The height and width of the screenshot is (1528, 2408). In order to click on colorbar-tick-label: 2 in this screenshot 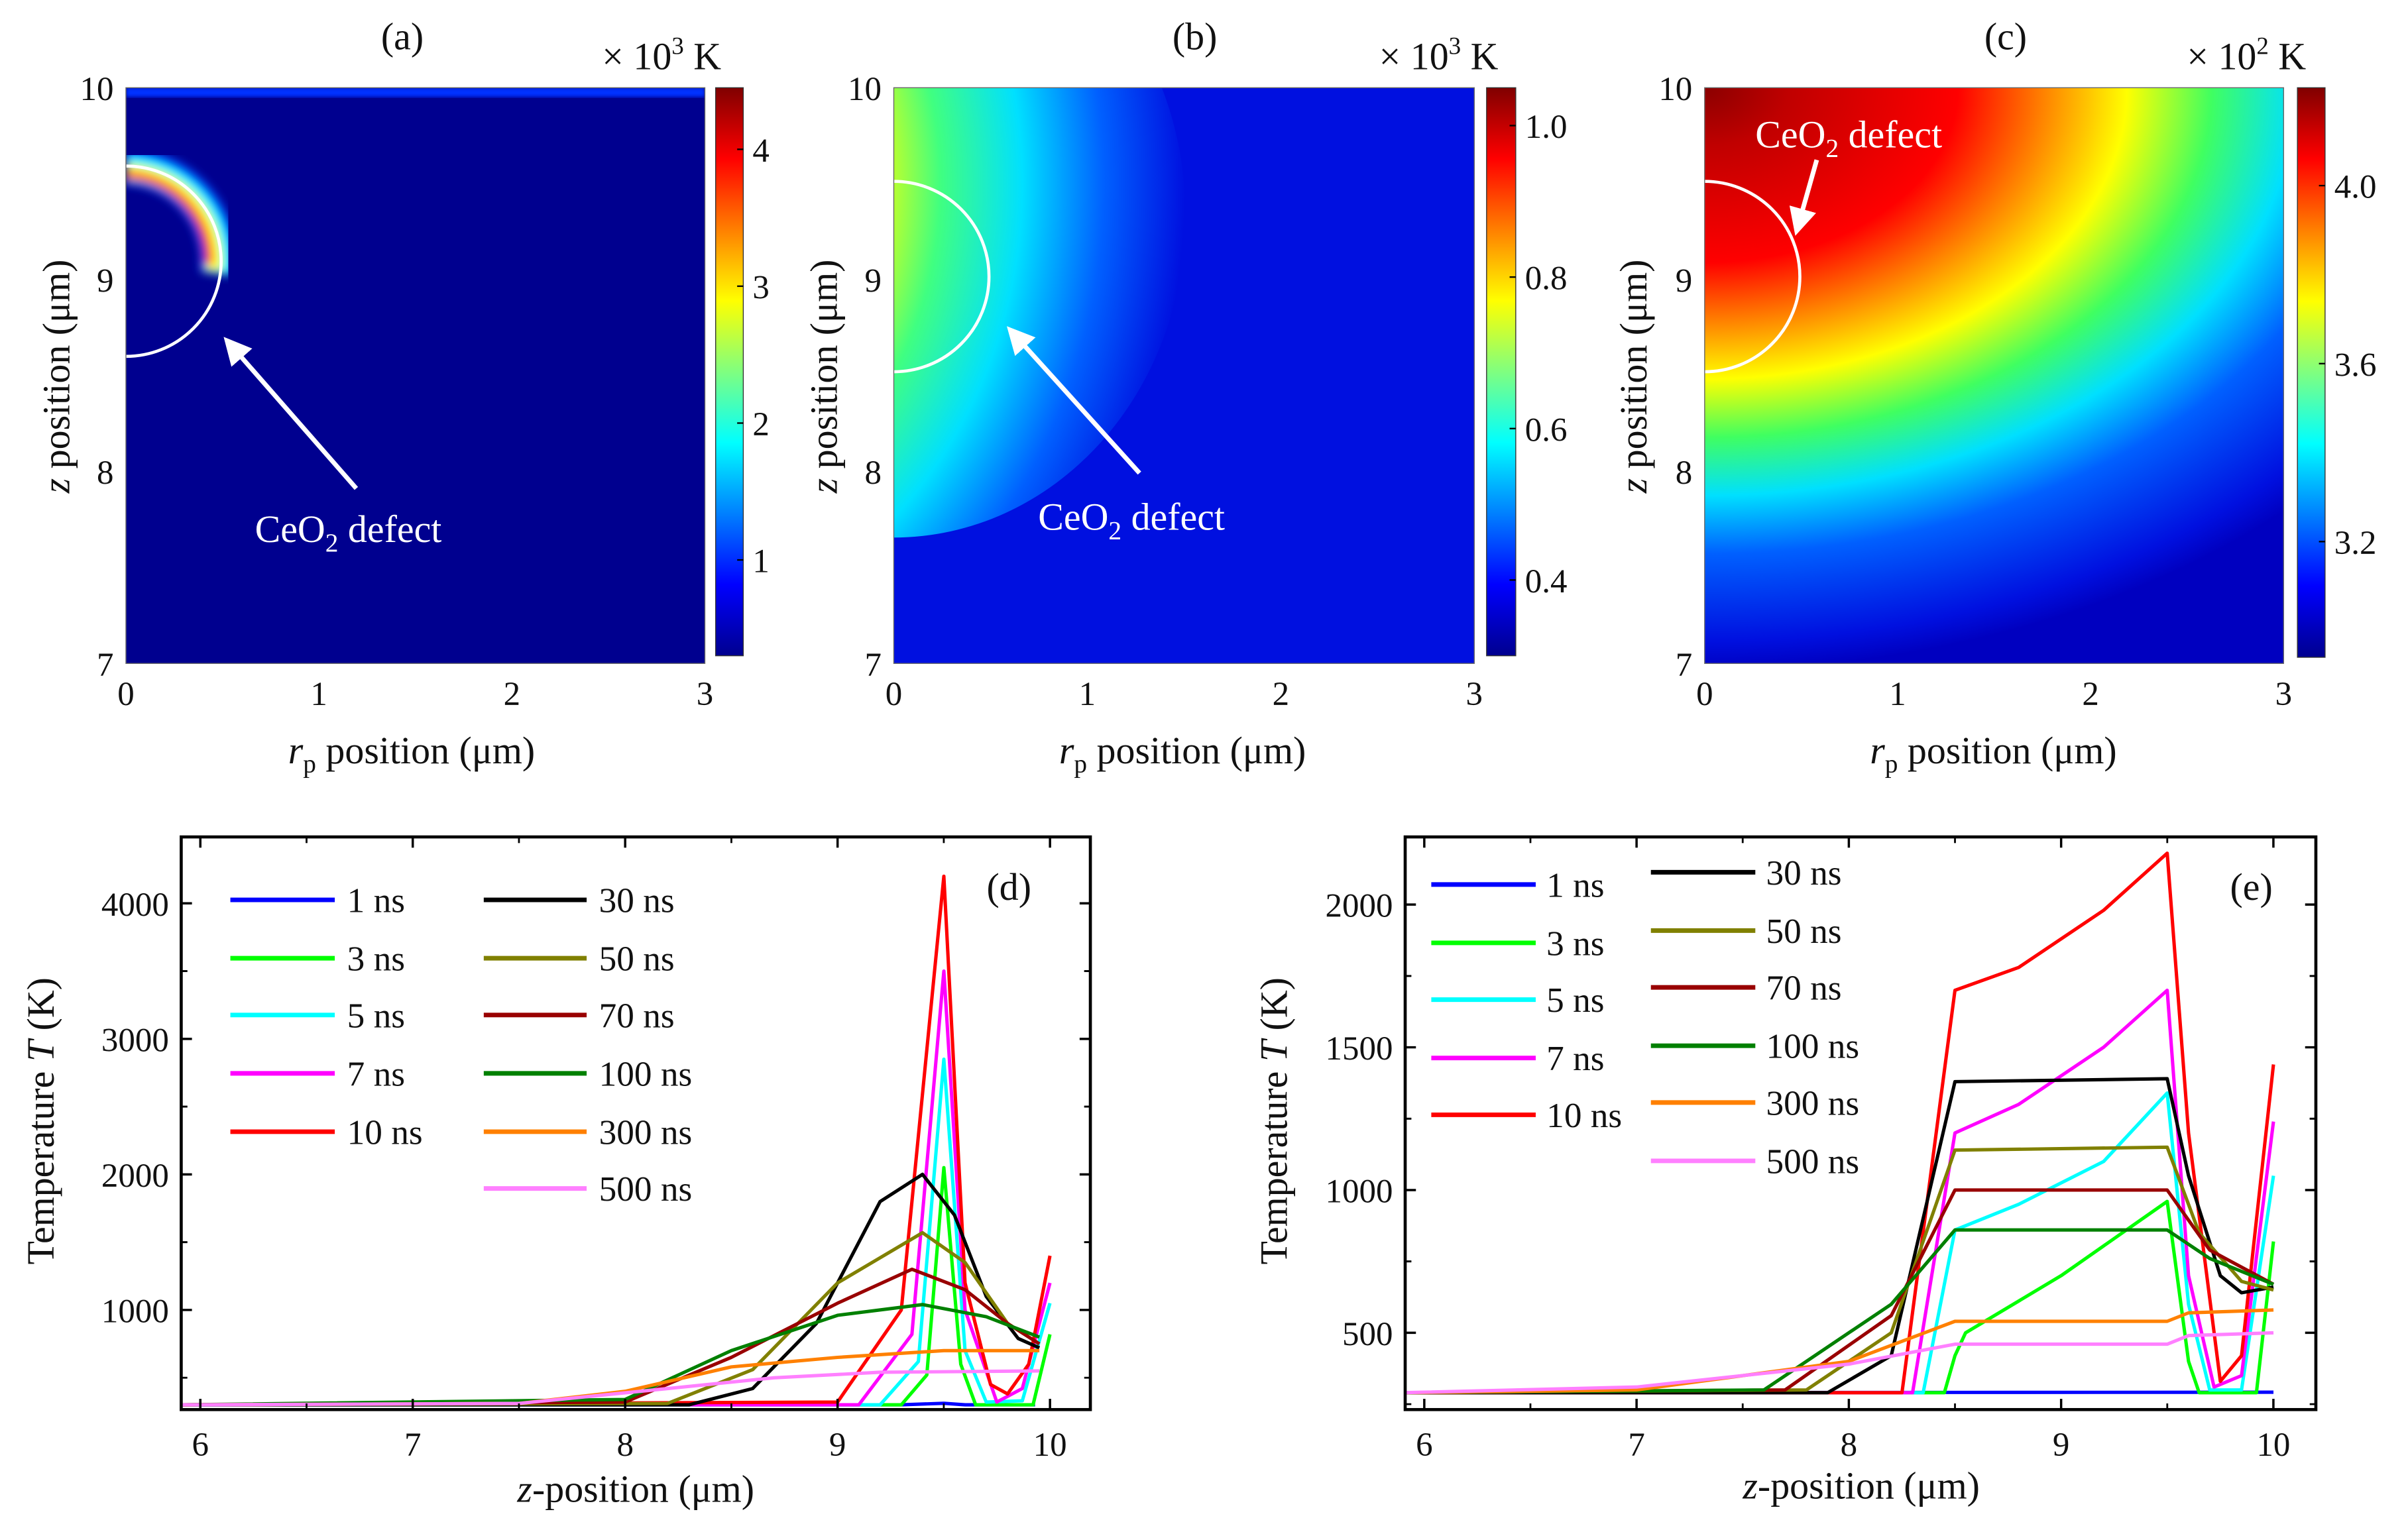, I will do `click(760, 425)`.